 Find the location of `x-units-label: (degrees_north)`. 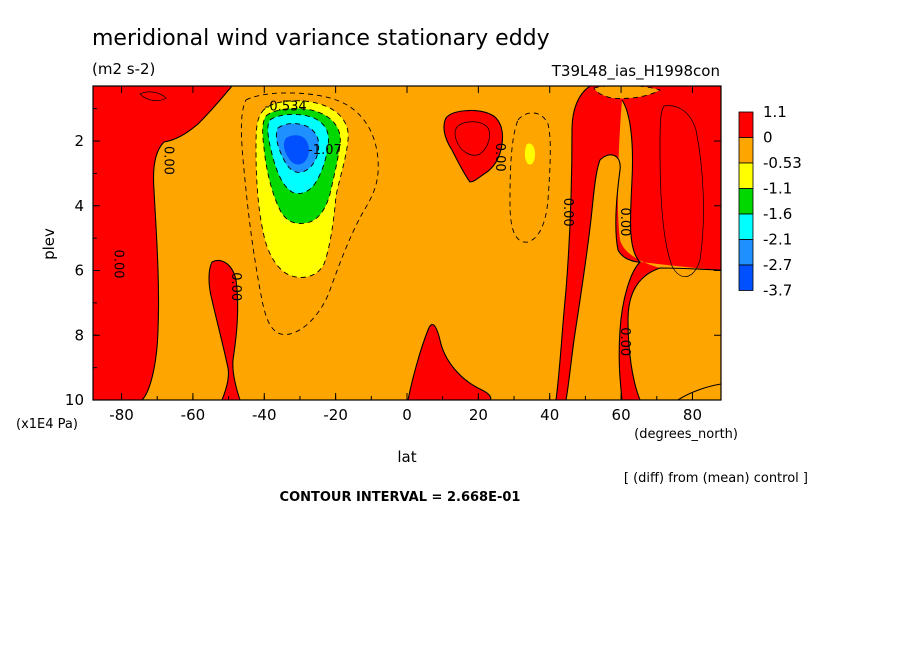

x-units-label: (degrees_north) is located at coordinates (686, 434).